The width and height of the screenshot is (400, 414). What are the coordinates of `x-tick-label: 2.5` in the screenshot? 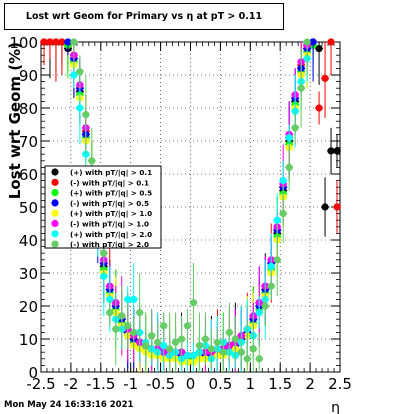 It's located at (340, 384).